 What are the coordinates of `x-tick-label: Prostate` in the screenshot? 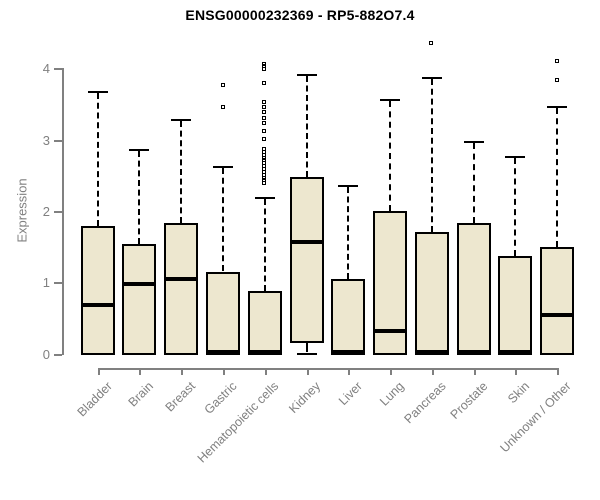 It's located at (469, 400).